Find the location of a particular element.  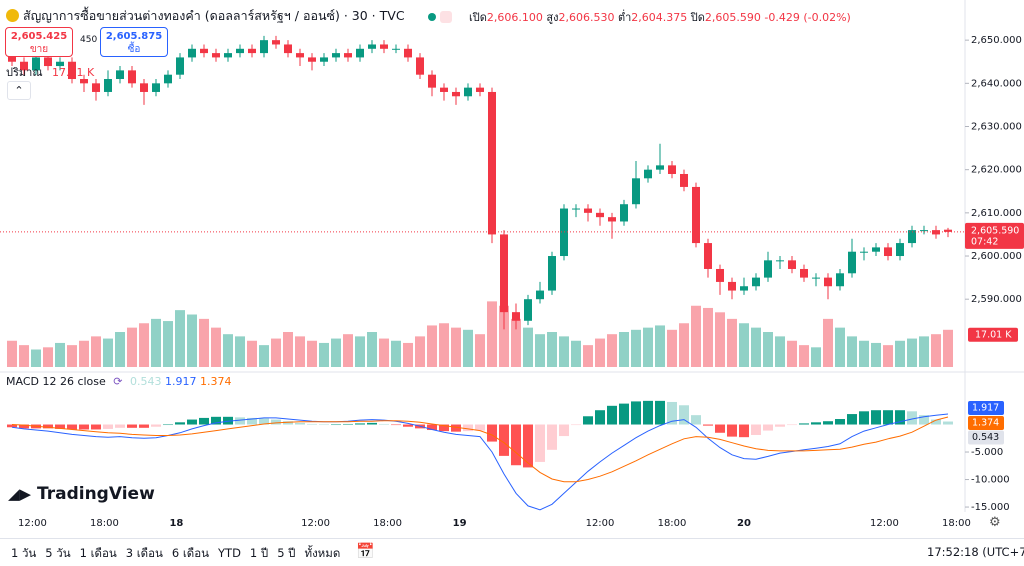

range-button: 1 วัน is located at coordinates (24, 553).